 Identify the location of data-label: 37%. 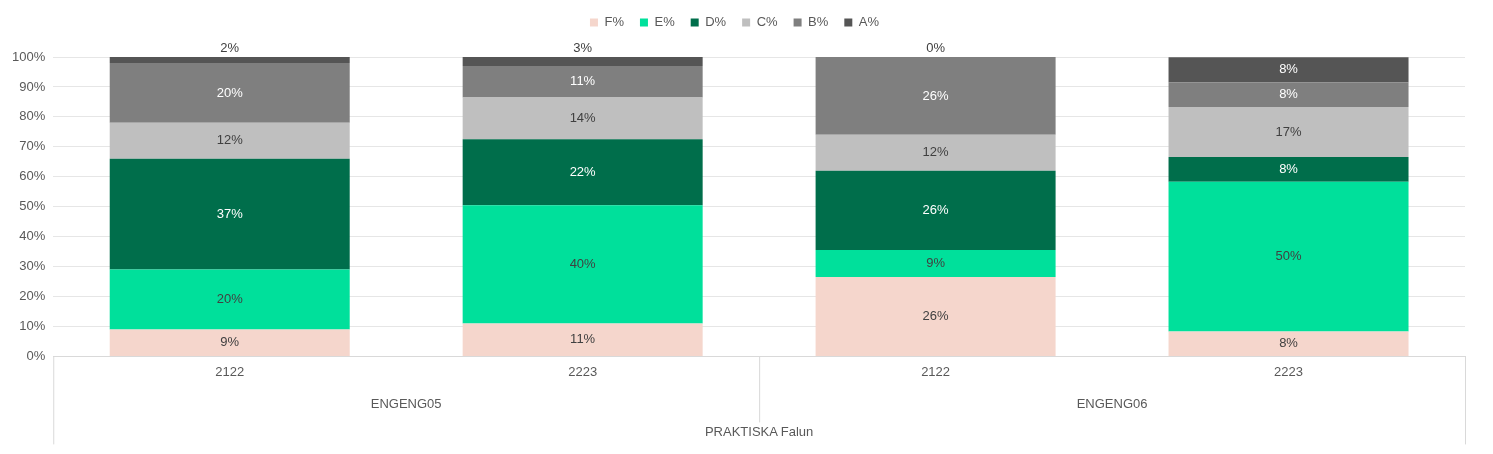
(230, 213).